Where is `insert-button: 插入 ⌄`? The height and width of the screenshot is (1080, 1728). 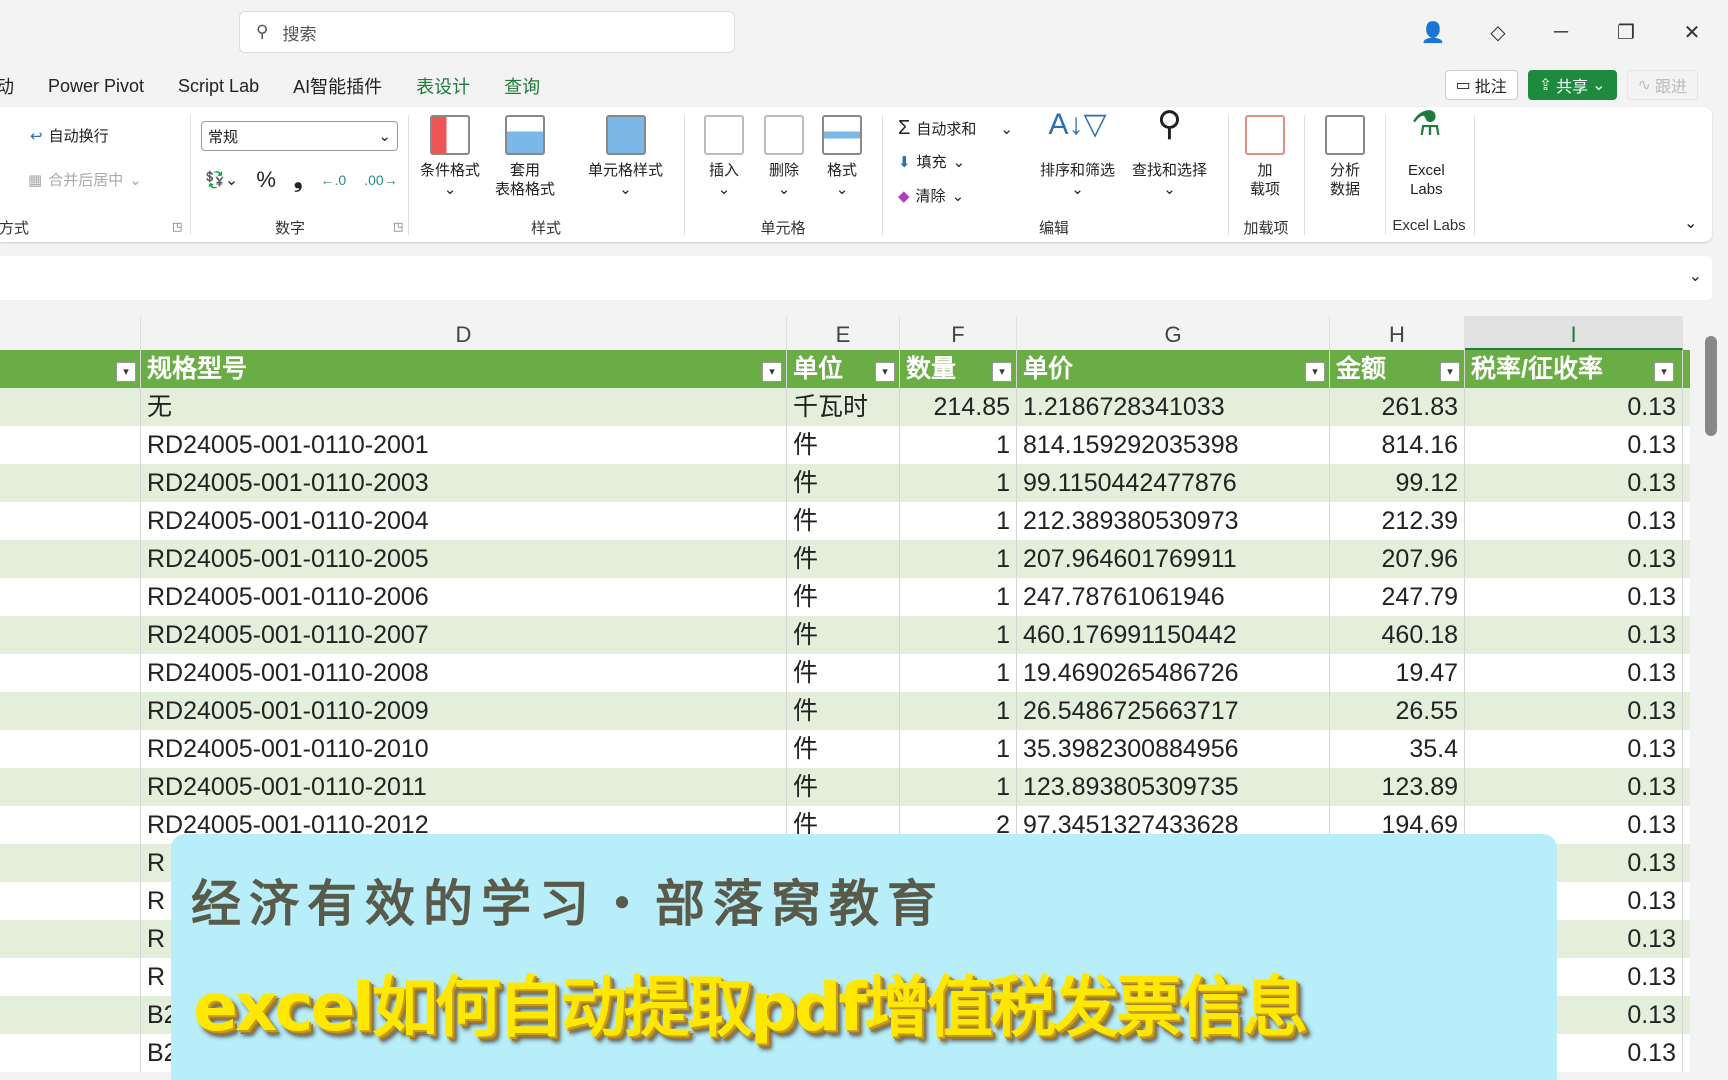 insert-button: 插入 ⌄ is located at coordinates (724, 157).